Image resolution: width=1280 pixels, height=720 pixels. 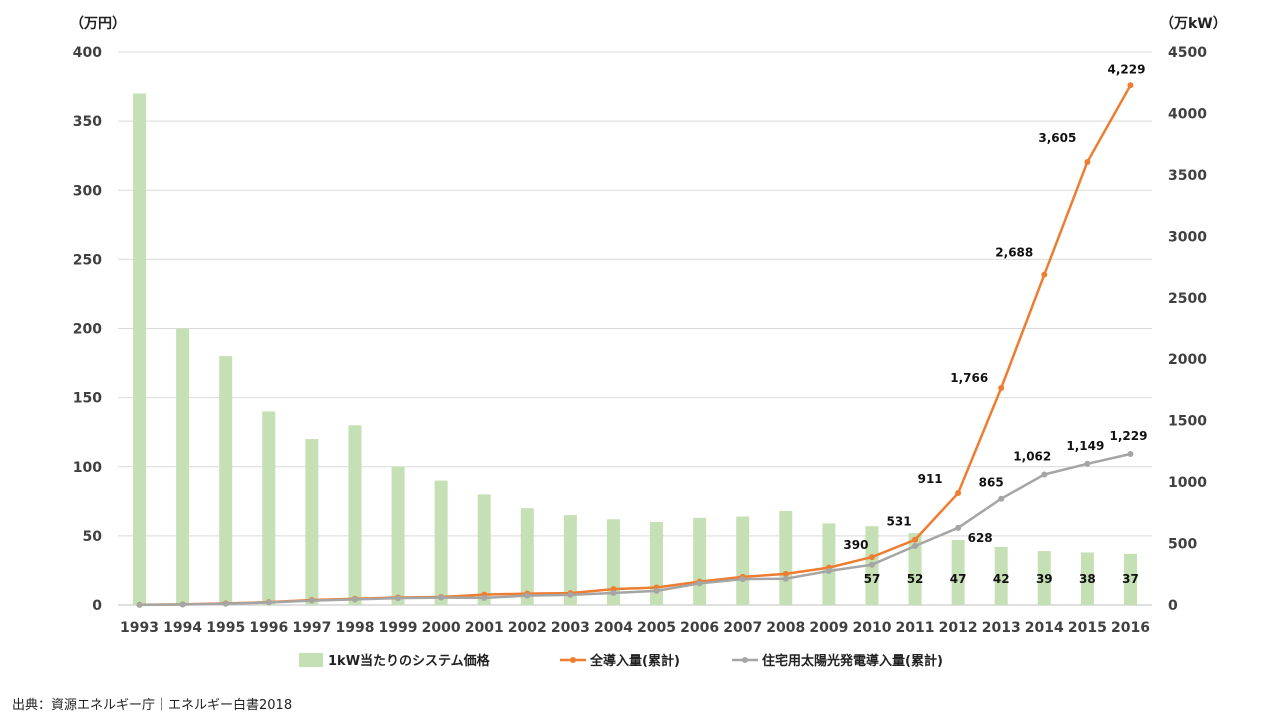 I want to click on legend-total-label: 全導入量(累計), so click(x=634, y=661).